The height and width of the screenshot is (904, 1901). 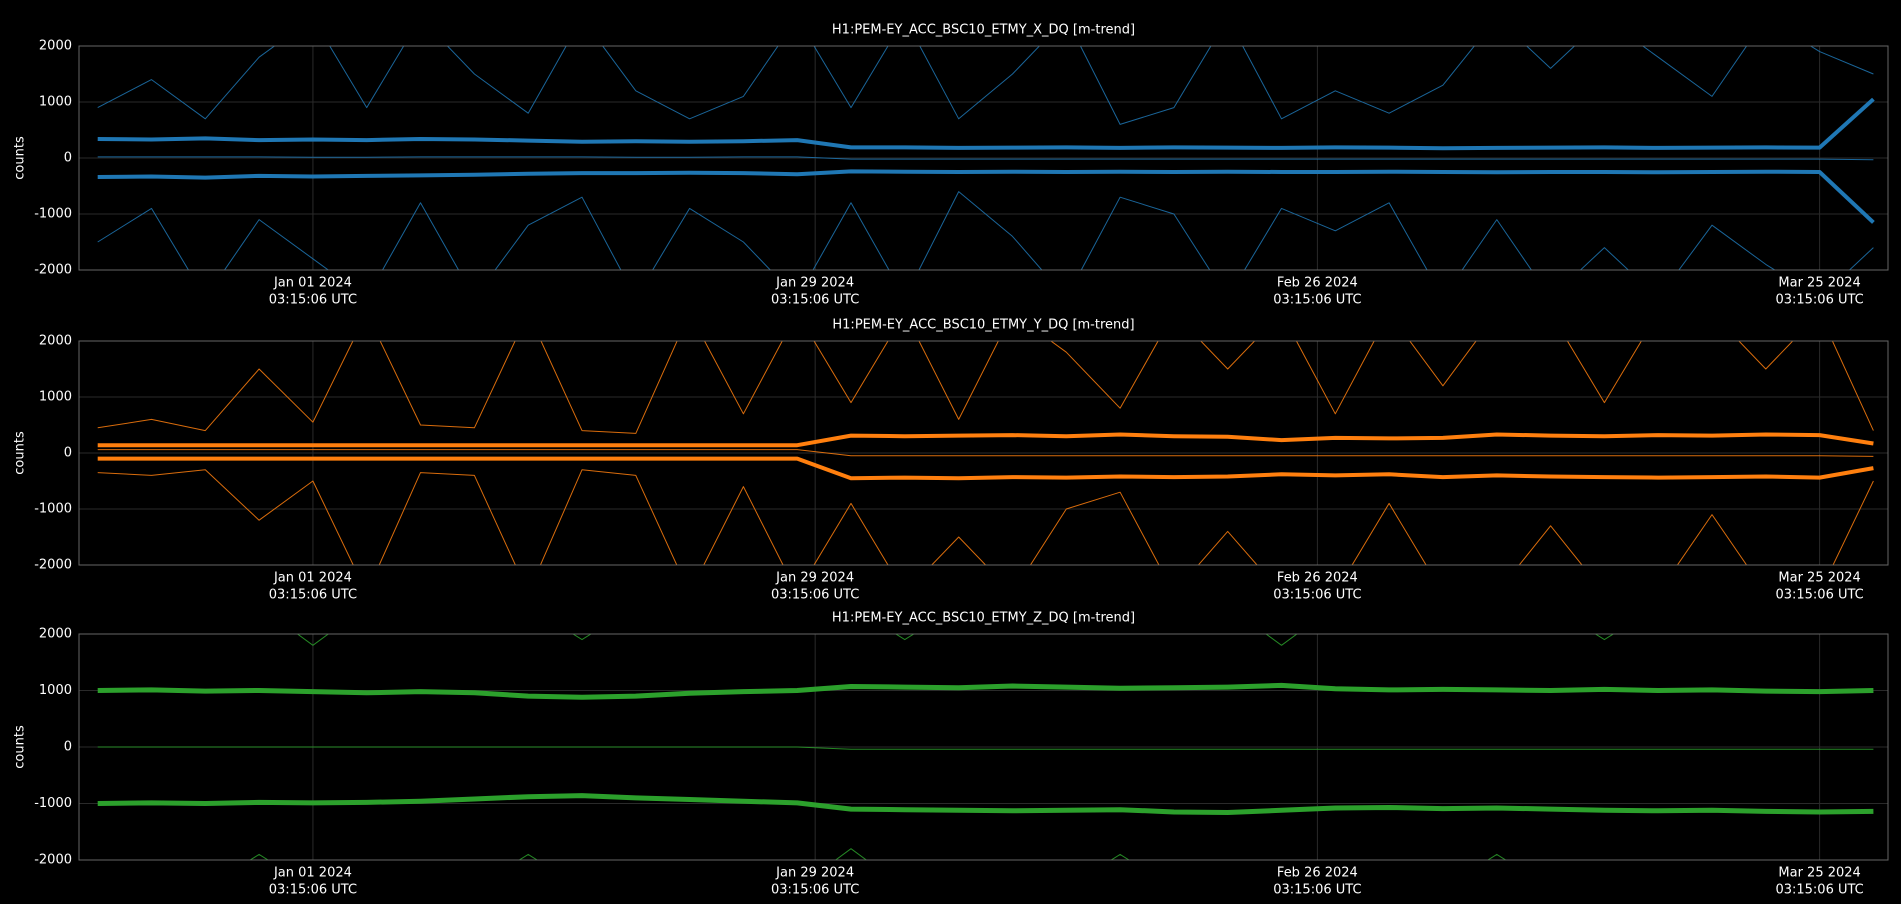 What do you see at coordinates (983, 30) in the screenshot?
I see `chart-title: H1:PEM-EY_ACC_BSC10_ETMY_X_DQ [m-trend]` at bounding box center [983, 30].